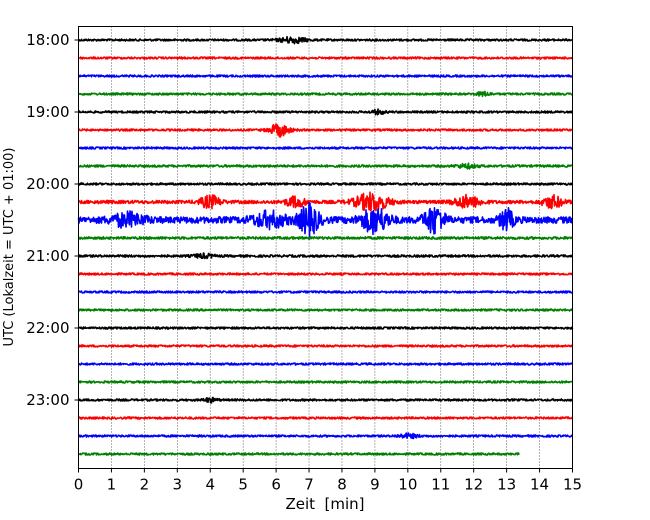 Image resolution: width=650 pixels, height=520 pixels. Describe the element at coordinates (47, 184) in the screenshot. I see `y-tick-label: 20:00` at that location.